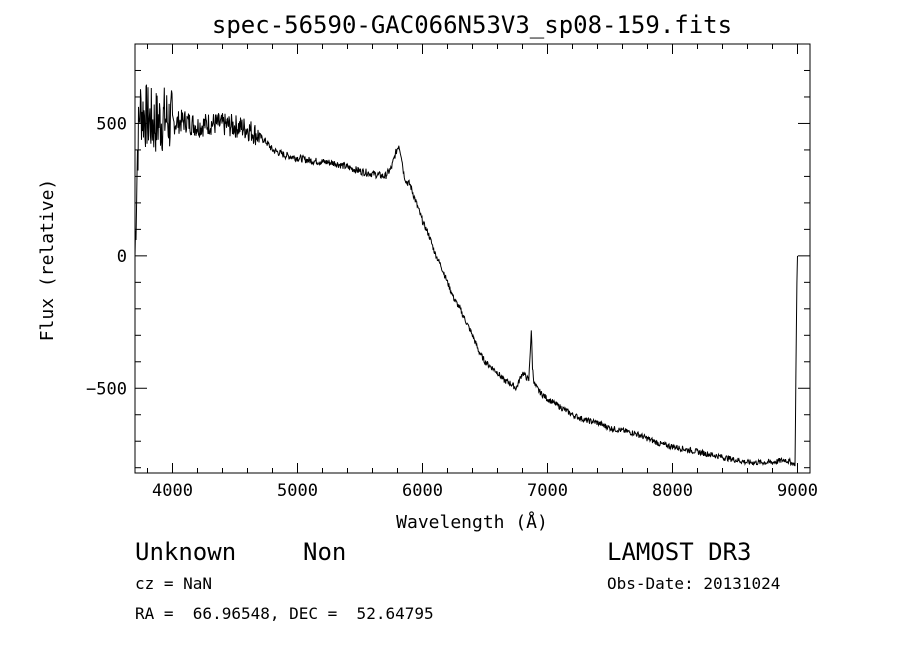 The width and height of the screenshot is (900, 649). What do you see at coordinates (422, 491) in the screenshot?
I see `x-tick-label: 6000` at bounding box center [422, 491].